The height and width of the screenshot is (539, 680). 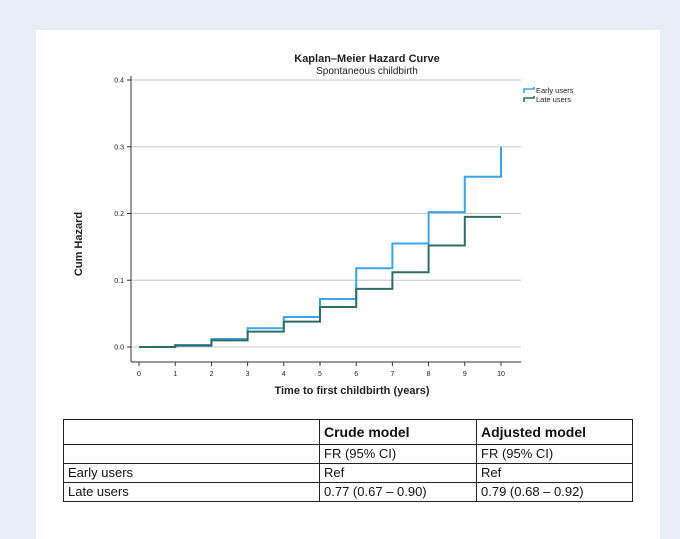 What do you see at coordinates (351, 391) in the screenshot?
I see `x-axis-label: Time to first childbirth (years)` at bounding box center [351, 391].